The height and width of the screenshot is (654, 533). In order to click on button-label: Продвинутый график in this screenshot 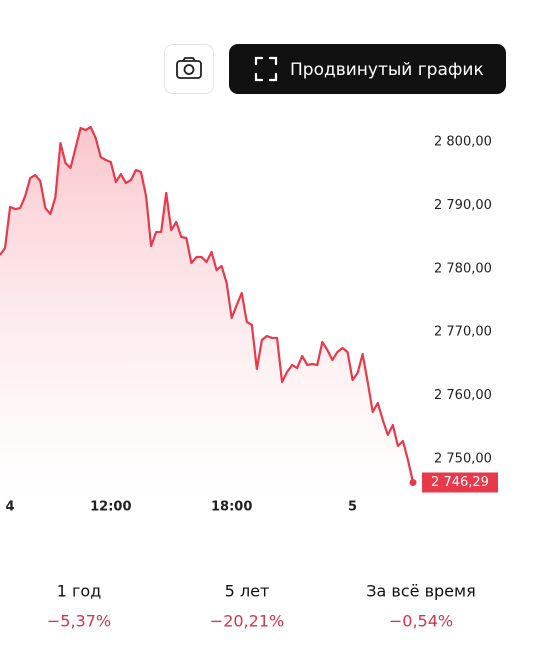, I will do `click(387, 70)`.